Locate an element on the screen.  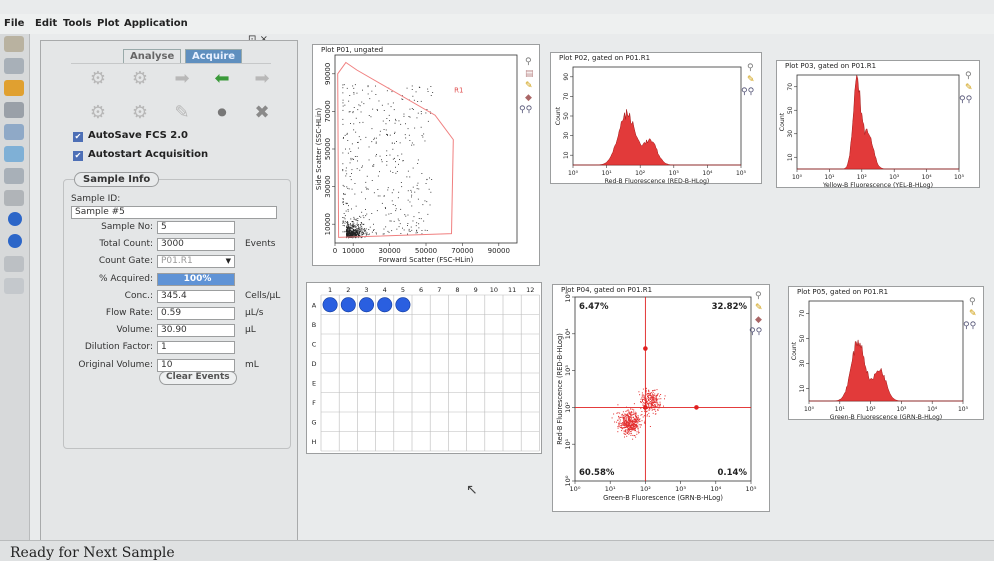
document-icon is located at coordinates (14, 132).